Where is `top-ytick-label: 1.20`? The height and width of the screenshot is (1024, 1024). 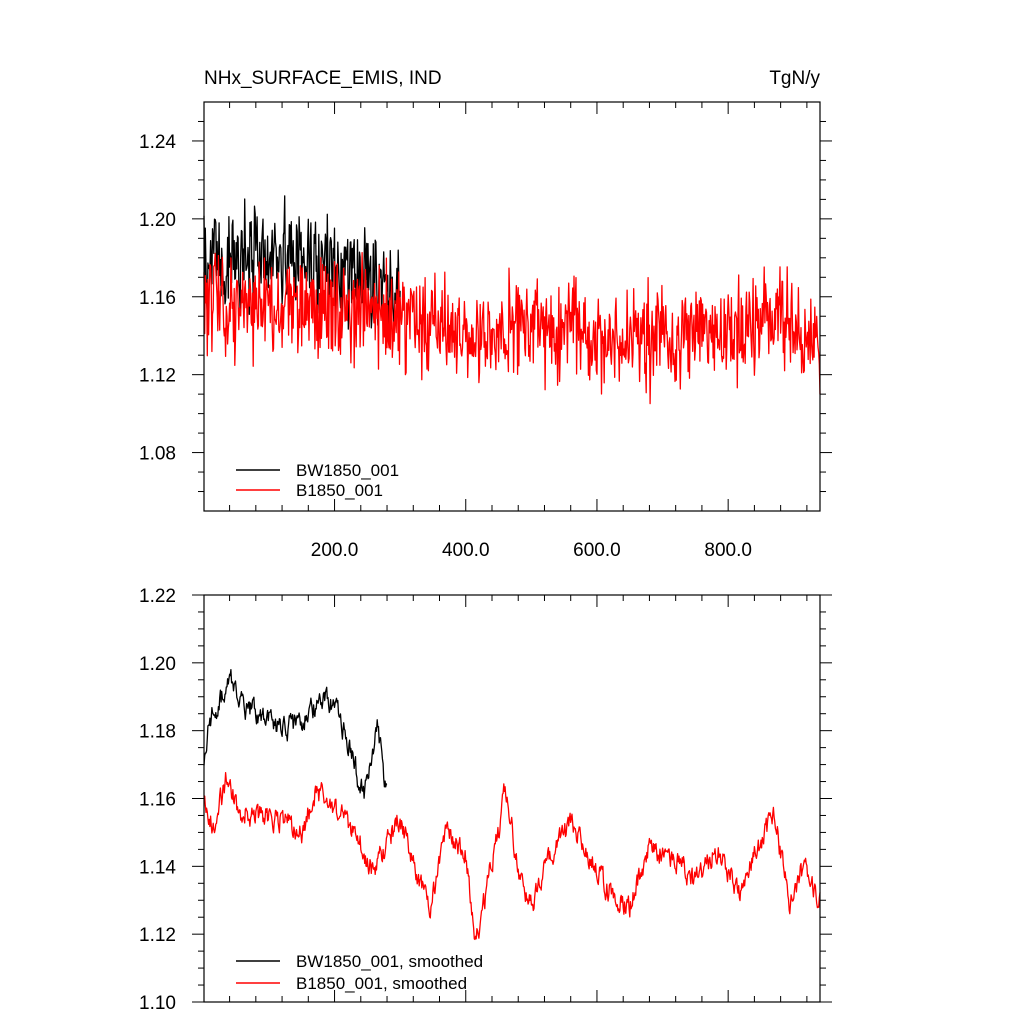
top-ytick-label: 1.20 is located at coordinates (157, 220).